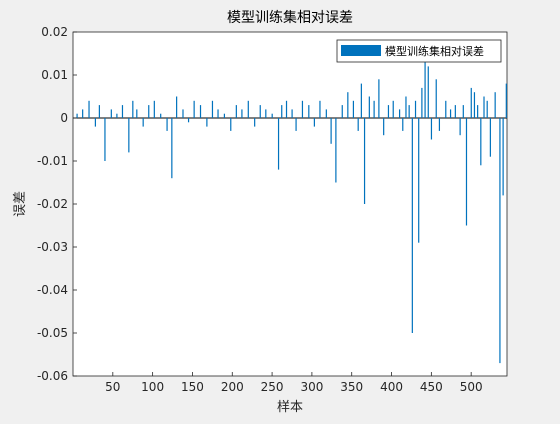  Describe the element at coordinates (20, 204) in the screenshot. I see `y-axis-label: 误差` at that location.